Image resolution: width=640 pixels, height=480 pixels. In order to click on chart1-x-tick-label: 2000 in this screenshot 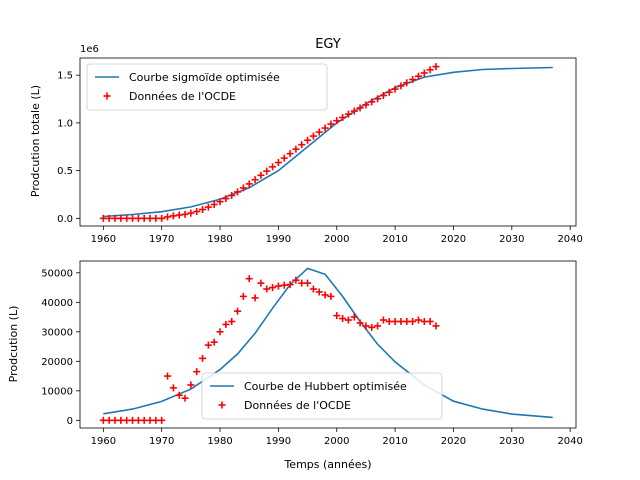, I will do `click(336, 239)`.